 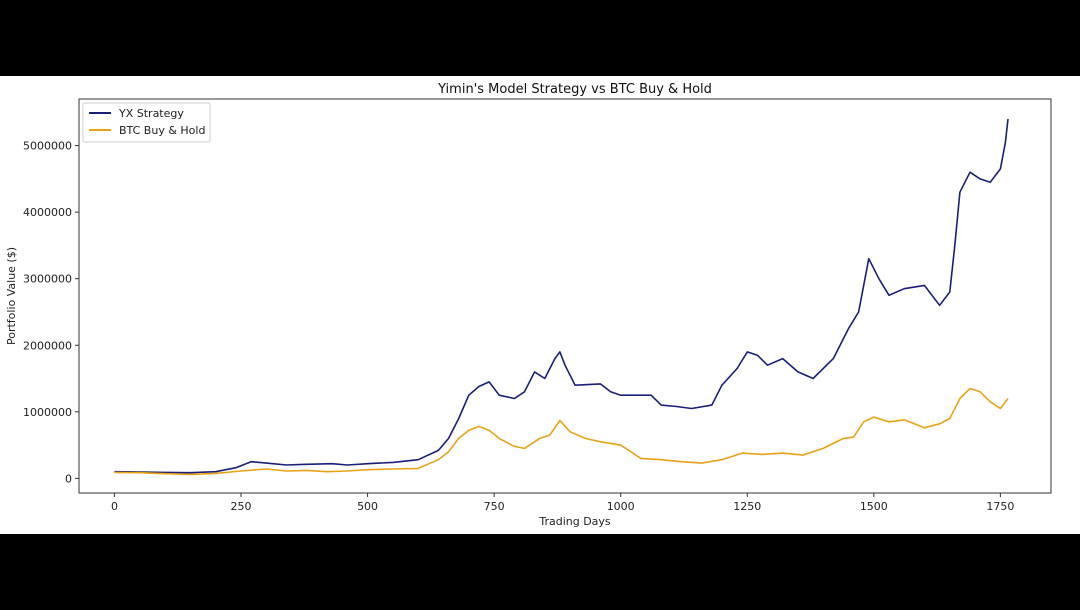 I want to click on x-tick-label: 500, so click(x=367, y=506).